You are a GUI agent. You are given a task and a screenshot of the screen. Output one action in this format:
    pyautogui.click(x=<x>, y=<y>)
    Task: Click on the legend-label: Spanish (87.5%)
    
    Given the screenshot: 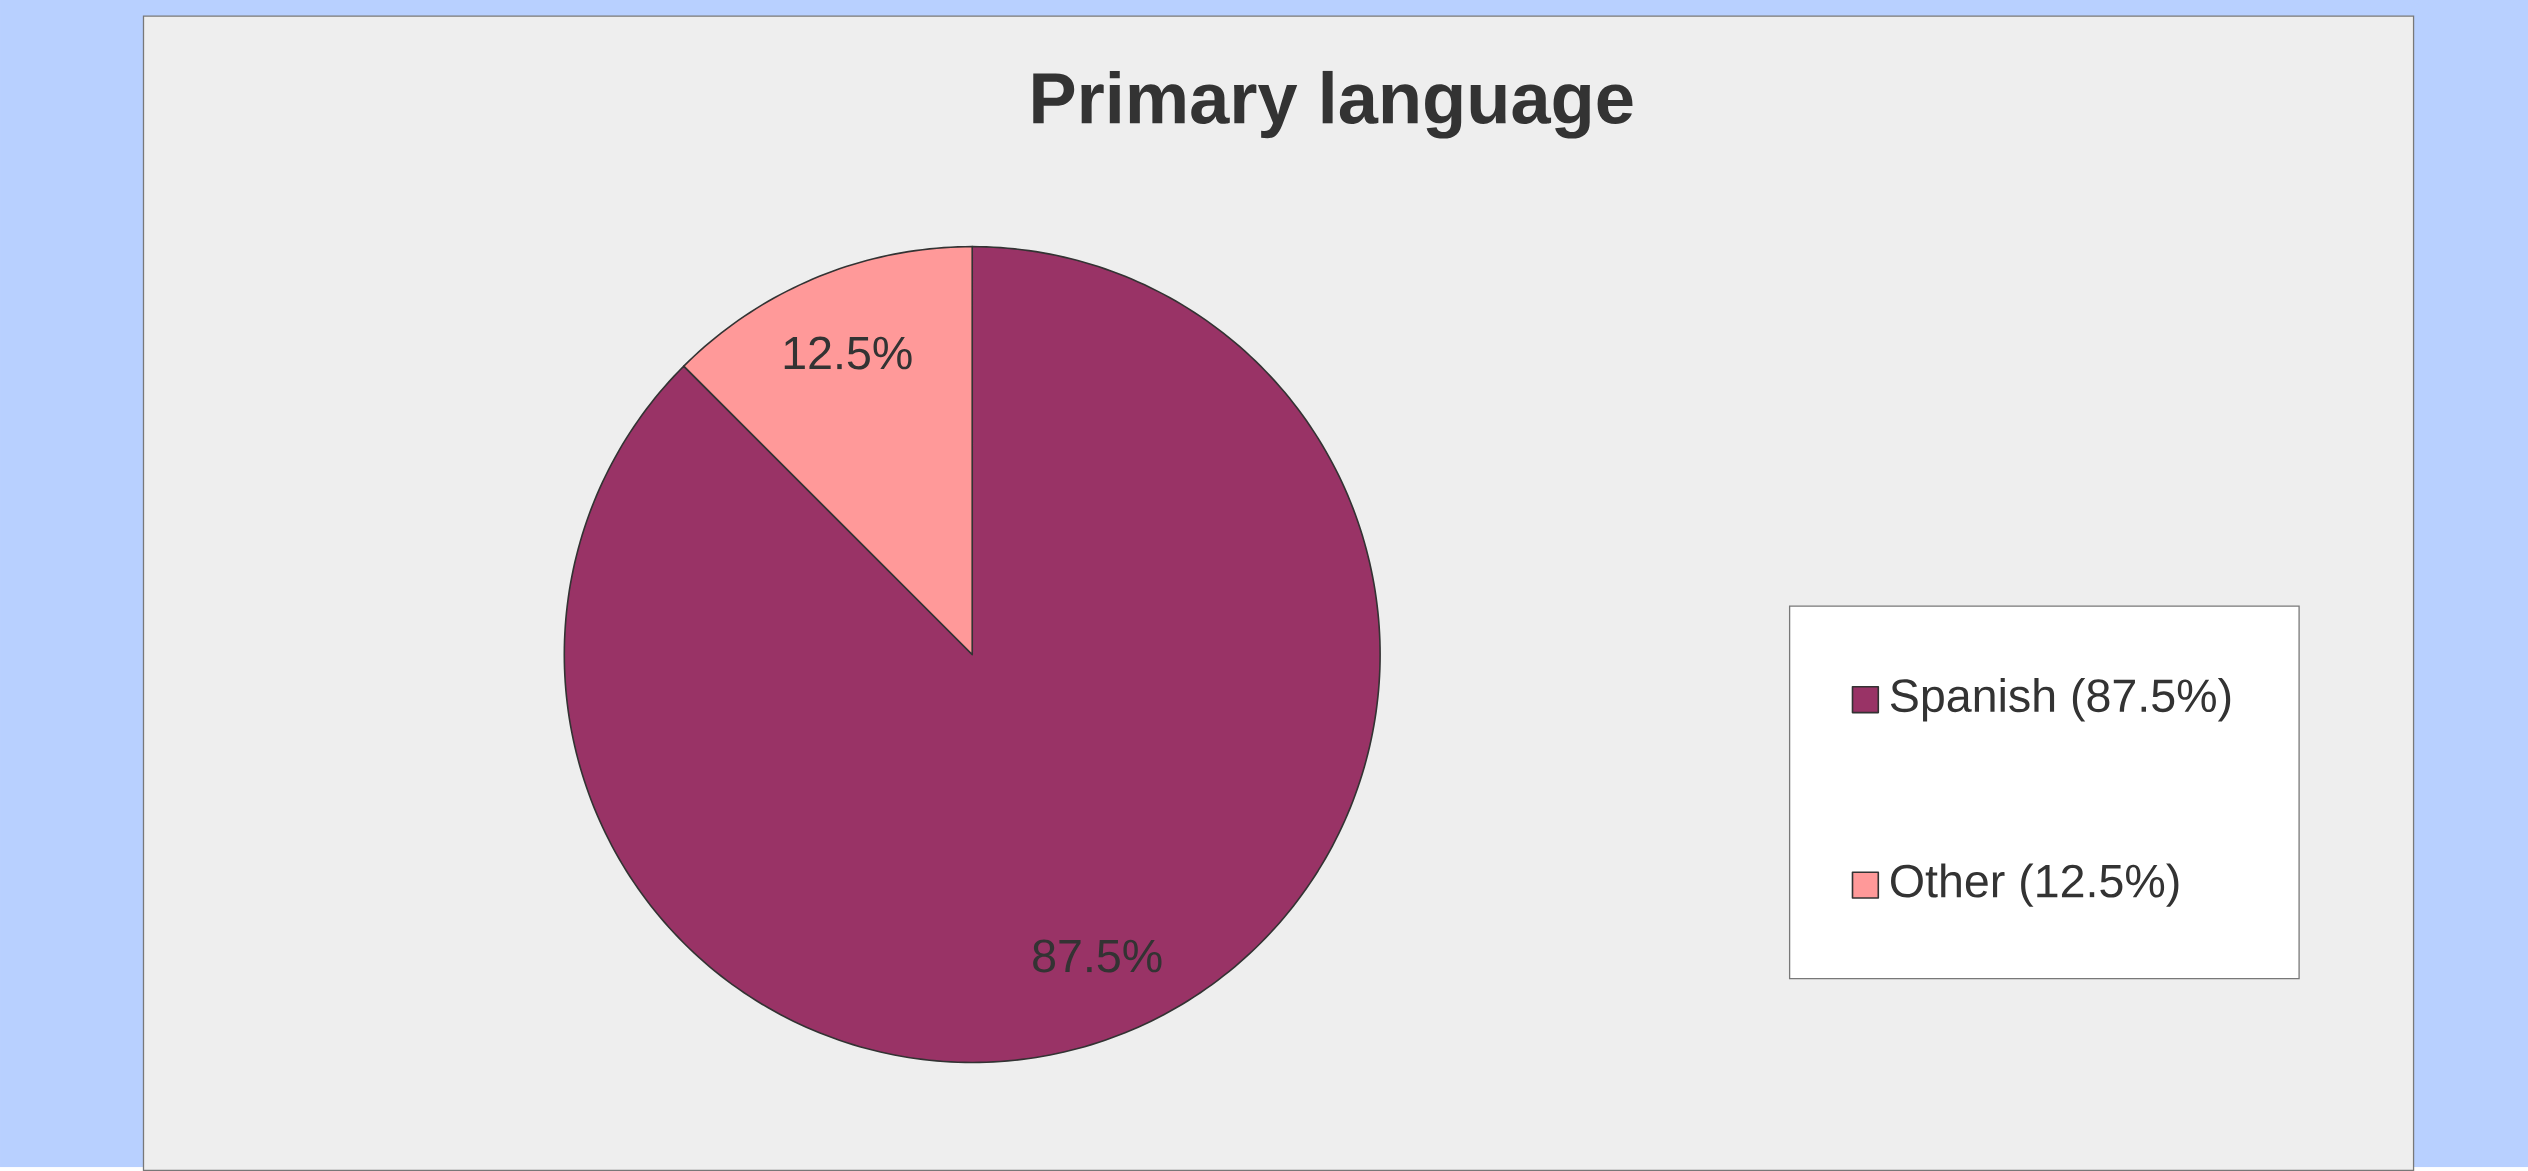 What is the action you would take?
    pyautogui.click(x=2060, y=699)
    